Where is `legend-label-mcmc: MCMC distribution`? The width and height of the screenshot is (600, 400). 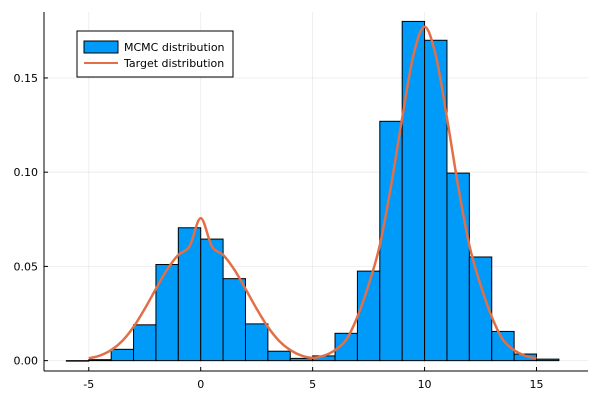 legend-label-mcmc: MCMC distribution is located at coordinates (174, 47).